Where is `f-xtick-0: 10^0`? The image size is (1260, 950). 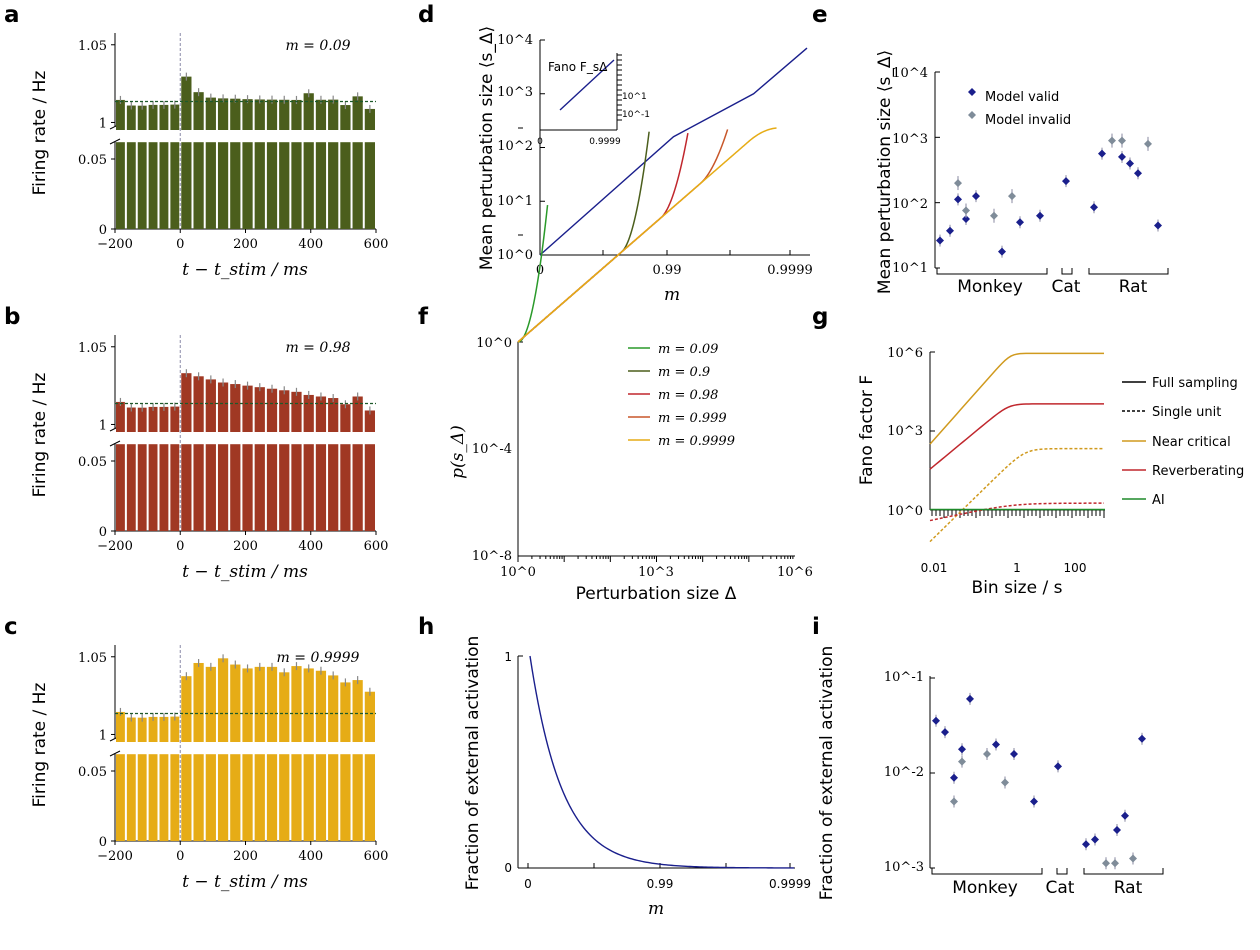 f-xtick-0: 10^0 is located at coordinates (518, 572).